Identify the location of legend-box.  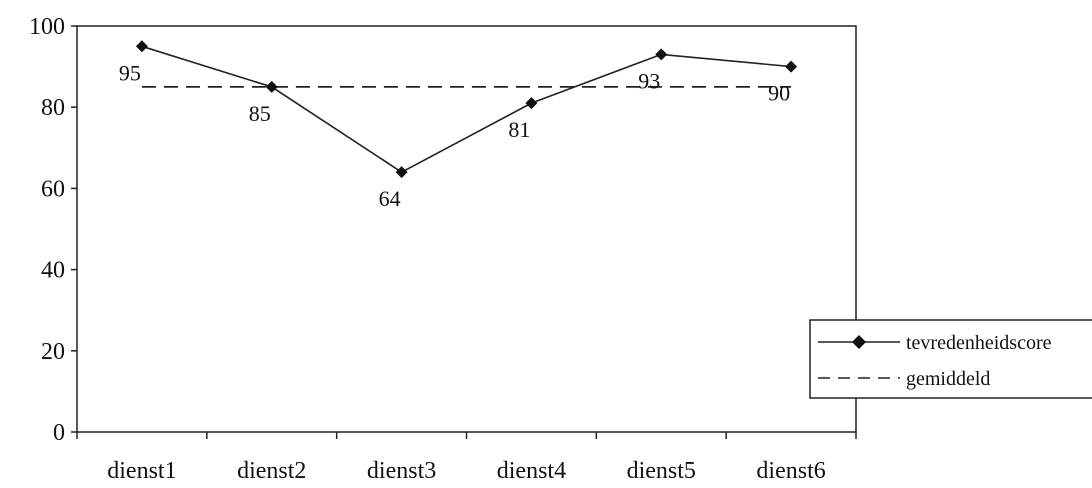
(950, 359).